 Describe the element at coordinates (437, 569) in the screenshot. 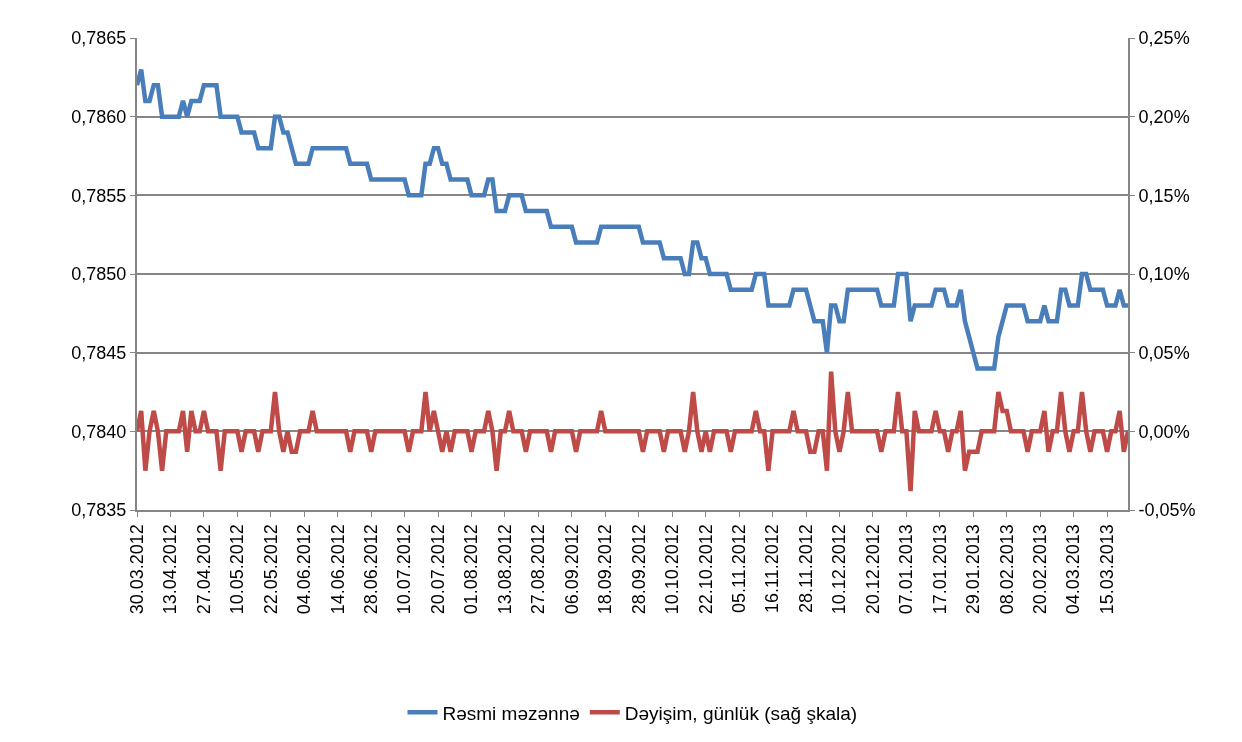

I see `x-tick-label: 20.07.2012` at that location.